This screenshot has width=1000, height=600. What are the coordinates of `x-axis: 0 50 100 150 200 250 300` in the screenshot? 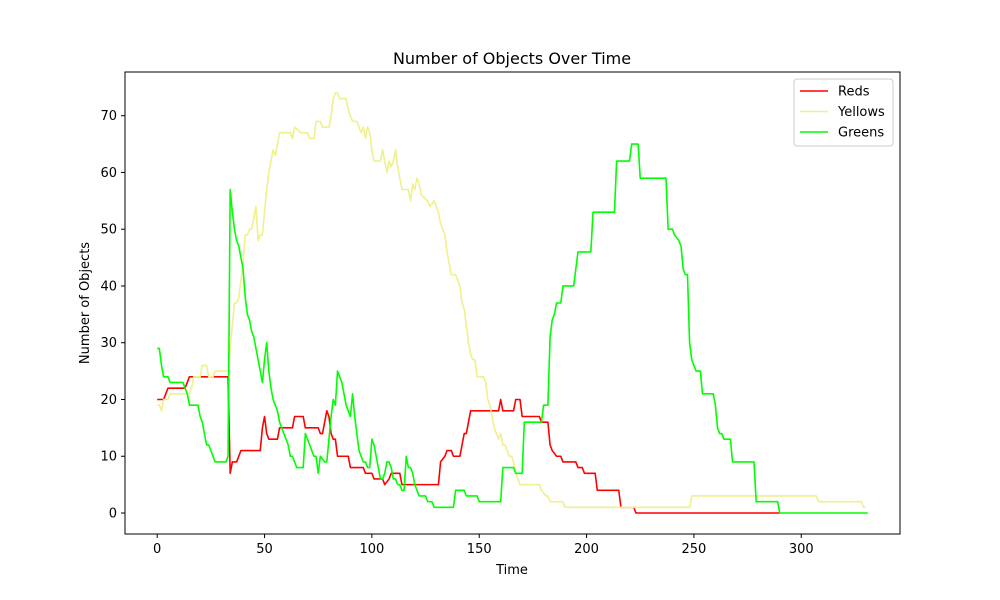 It's located at (483, 545).